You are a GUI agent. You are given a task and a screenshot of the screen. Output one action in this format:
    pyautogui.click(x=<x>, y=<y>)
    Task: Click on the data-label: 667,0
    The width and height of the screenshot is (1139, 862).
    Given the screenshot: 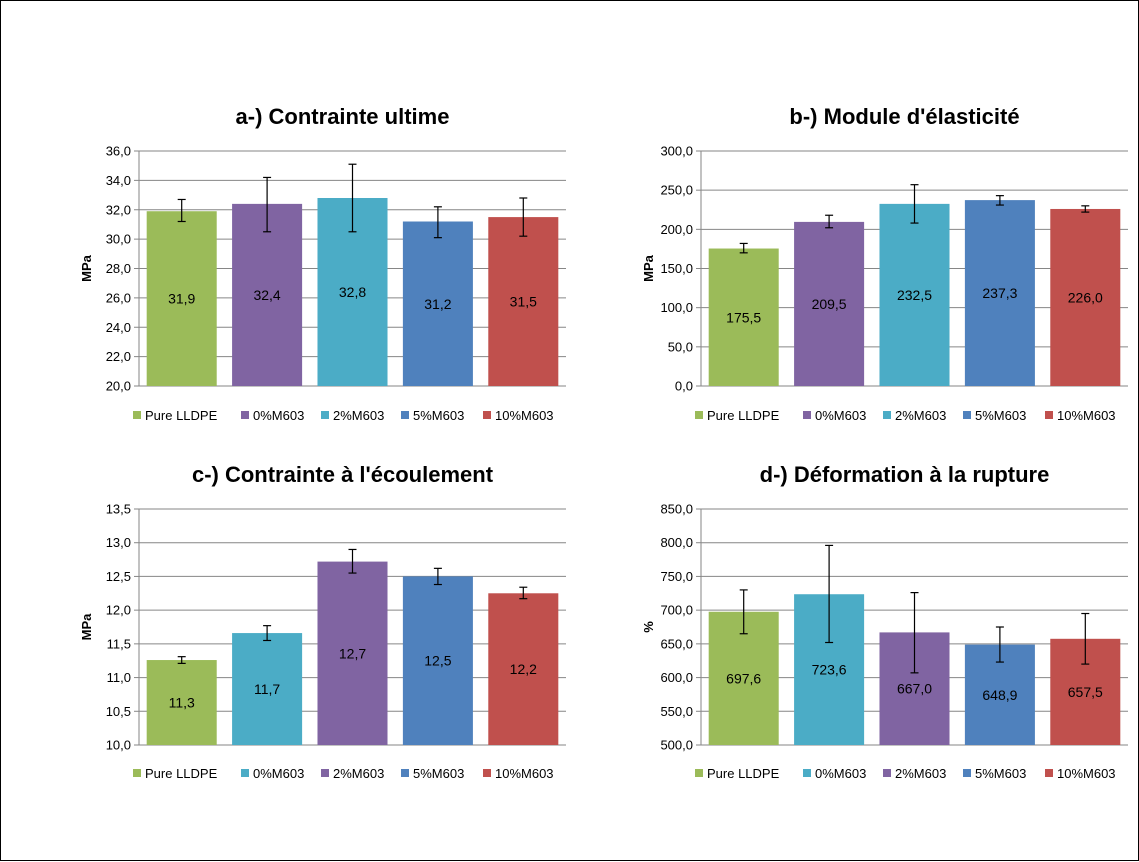 What is the action you would take?
    pyautogui.click(x=914, y=689)
    